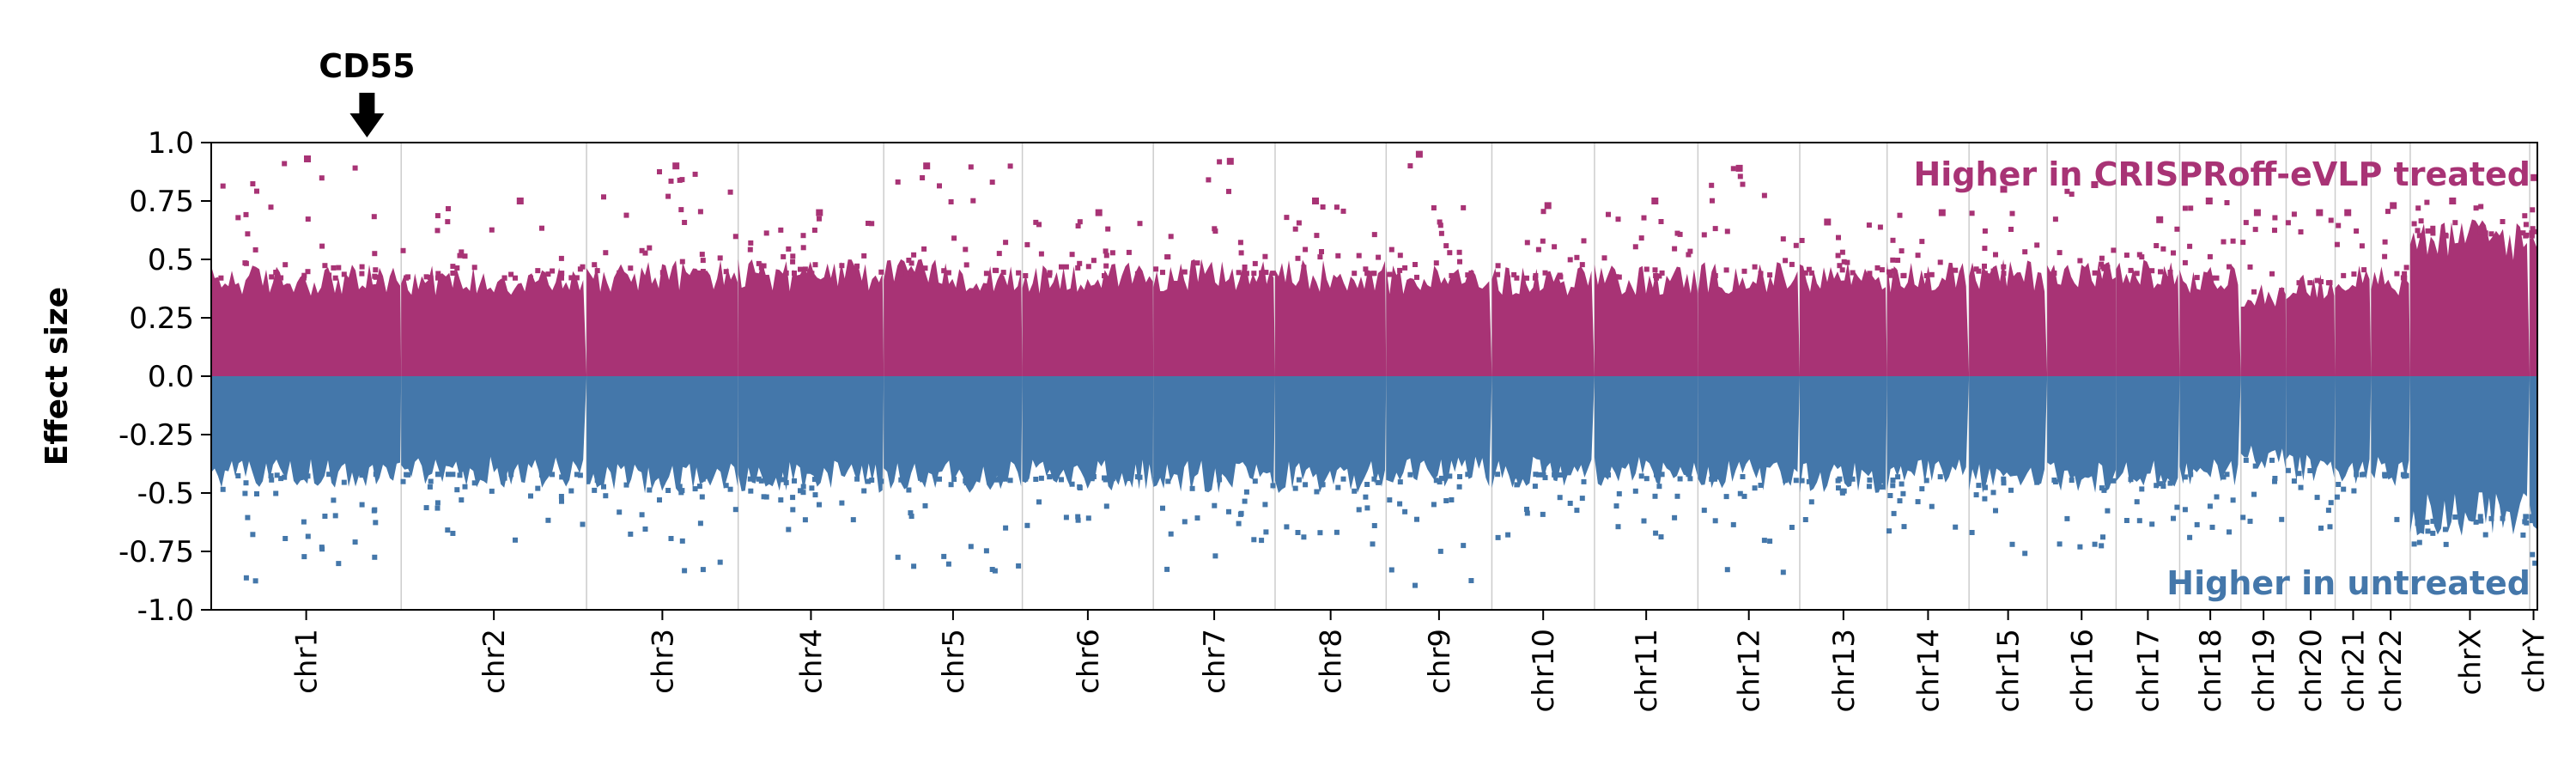 The image size is (2576, 773). I want to click on cd55-marker: CD55, so click(367, 92).